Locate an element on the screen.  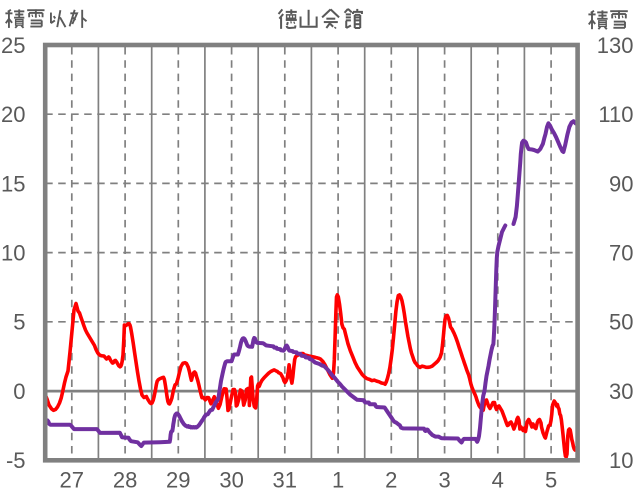
svg-text: 28 is located at coordinates (125, 480).